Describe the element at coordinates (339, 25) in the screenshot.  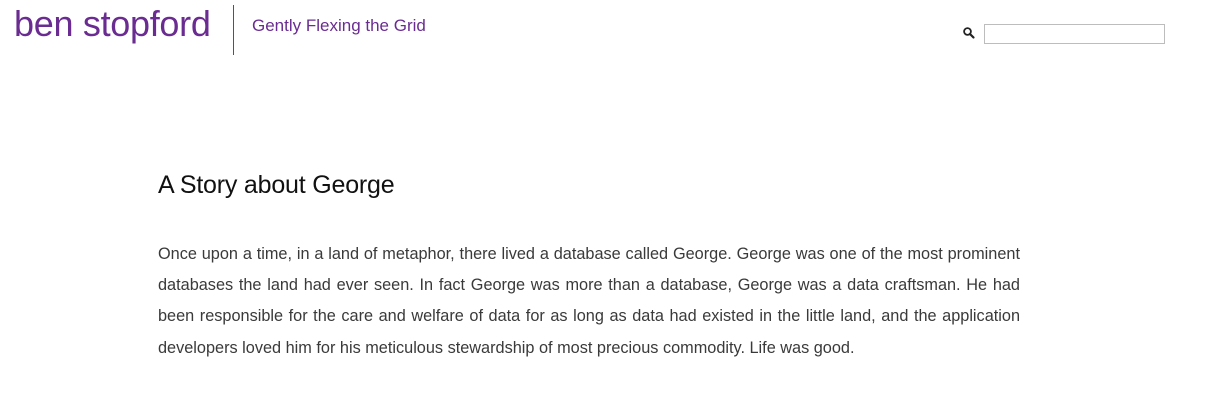
I see `site-tagline: Gently Flexing the Grid` at that location.